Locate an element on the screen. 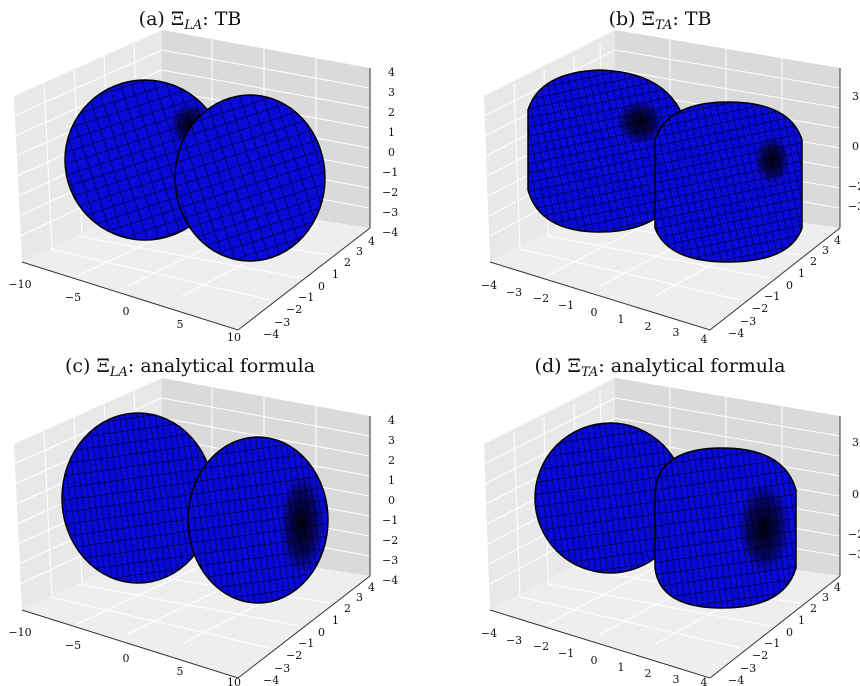 The height and width of the screenshot is (686, 860). x-tick: −2 is located at coordinates (541, 298).